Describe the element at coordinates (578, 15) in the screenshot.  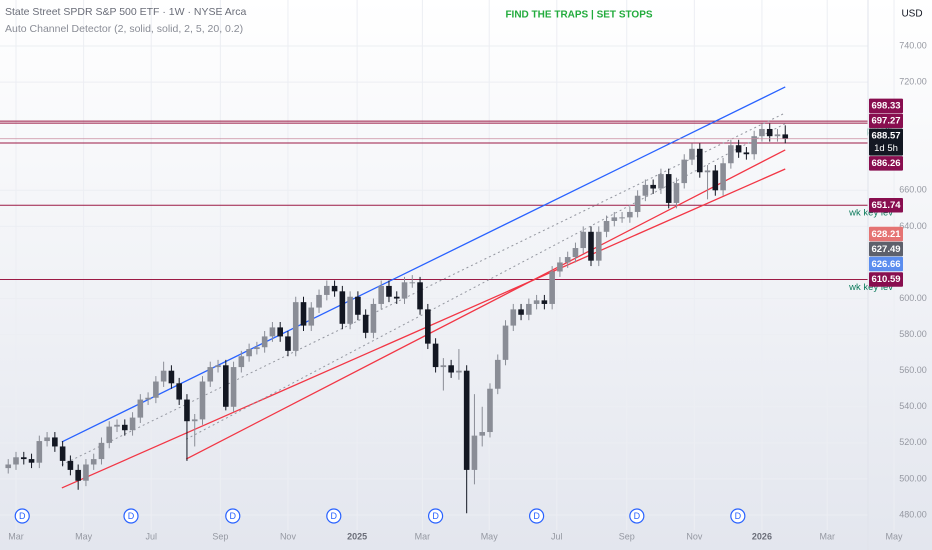
I see `banner: FIND THE TRAPS | SET STOPS` at that location.